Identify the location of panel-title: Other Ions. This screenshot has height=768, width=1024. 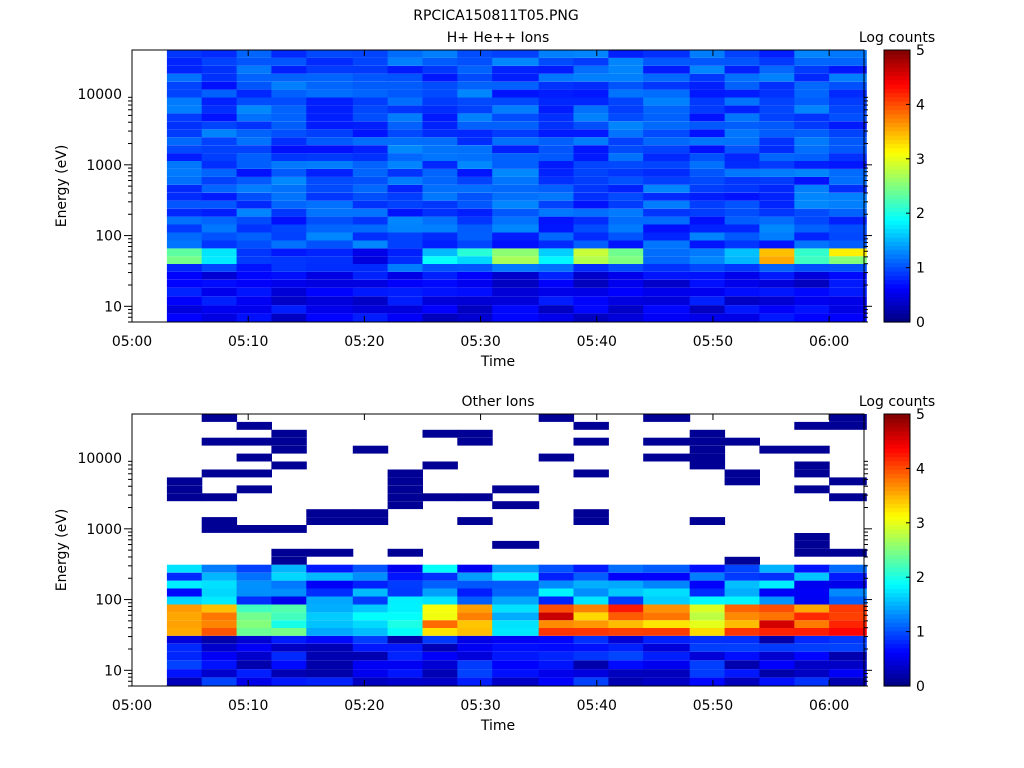
(497, 402).